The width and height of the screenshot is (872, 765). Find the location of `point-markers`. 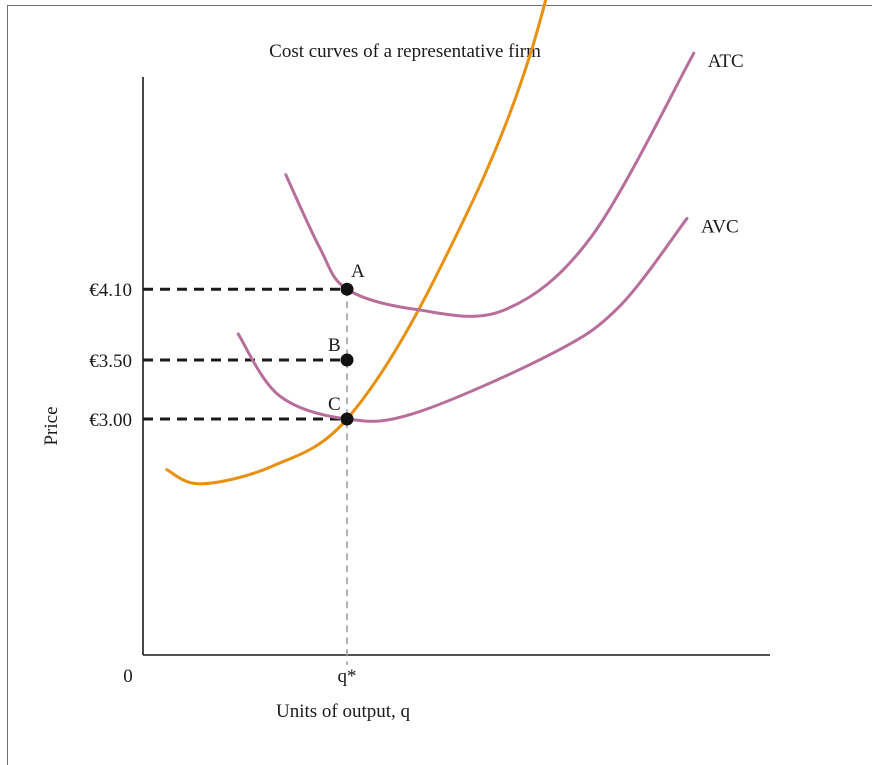

point-markers is located at coordinates (347, 354).